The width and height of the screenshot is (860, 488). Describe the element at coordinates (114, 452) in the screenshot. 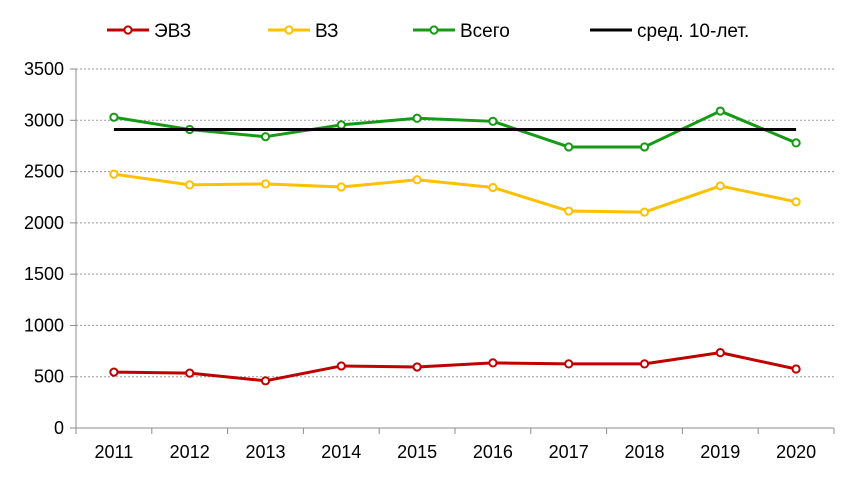

I see `x-tick-label: 2011` at that location.